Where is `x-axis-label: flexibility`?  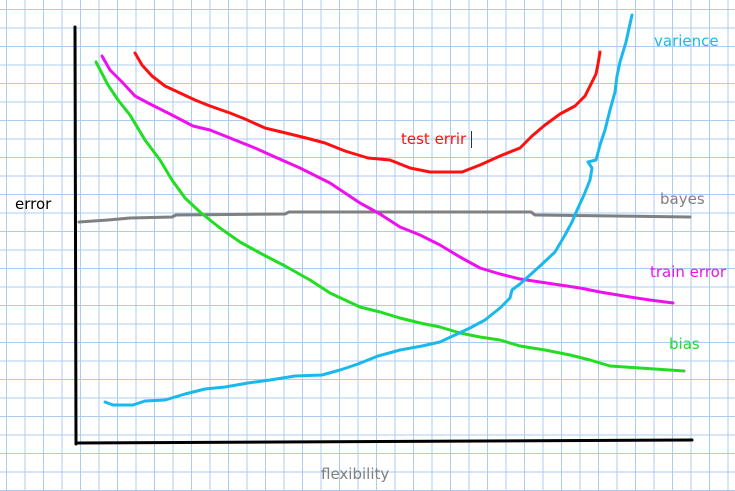
x-axis-label: flexibility is located at coordinates (355, 474).